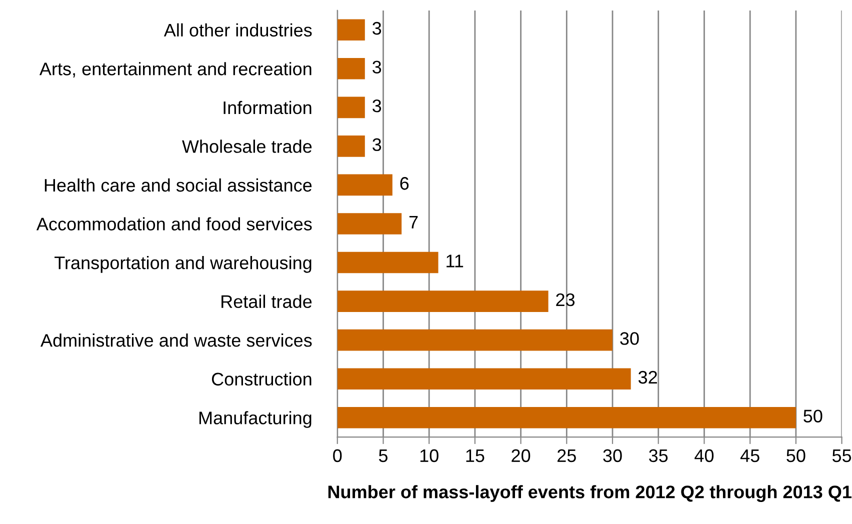  What do you see at coordinates (178, 185) in the screenshot?
I see `y-tick-label: Health care and social assistance` at bounding box center [178, 185].